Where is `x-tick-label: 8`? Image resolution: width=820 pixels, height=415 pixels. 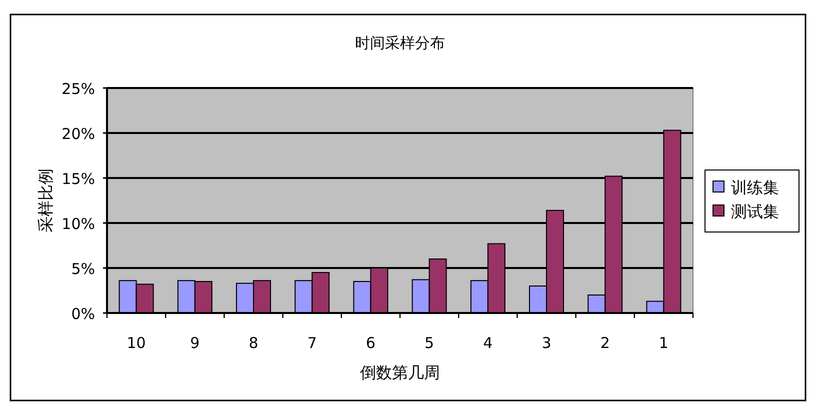 x-tick-label: 8 is located at coordinates (253, 343).